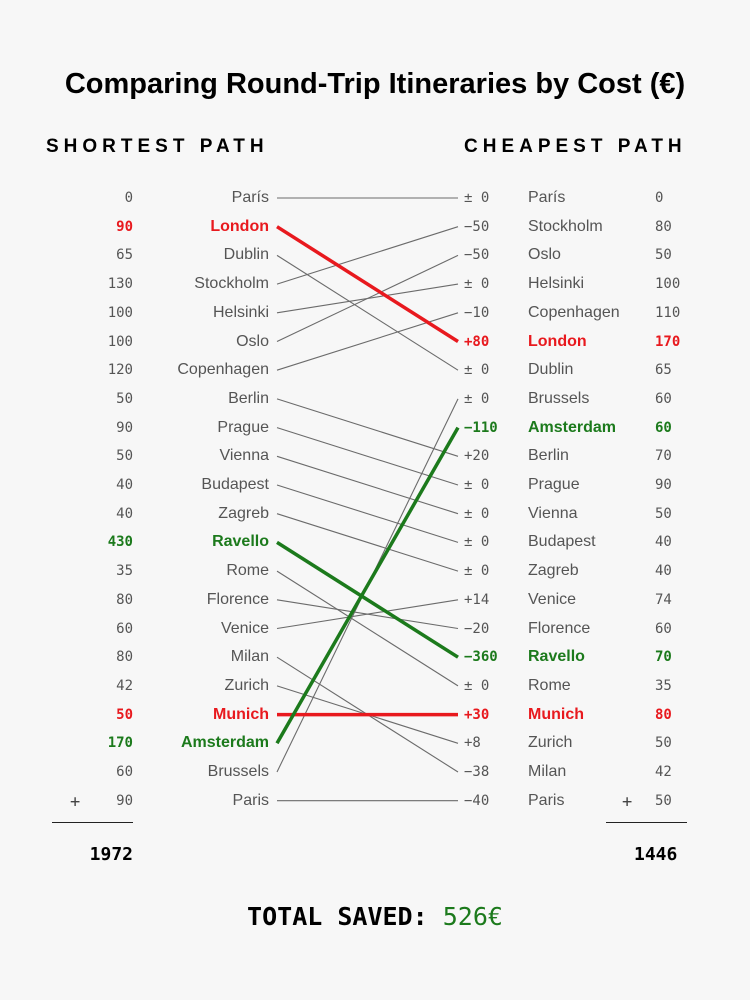 The height and width of the screenshot is (1000, 750). What do you see at coordinates (223, 370) in the screenshot?
I see `left-city: Copenhagen` at bounding box center [223, 370].